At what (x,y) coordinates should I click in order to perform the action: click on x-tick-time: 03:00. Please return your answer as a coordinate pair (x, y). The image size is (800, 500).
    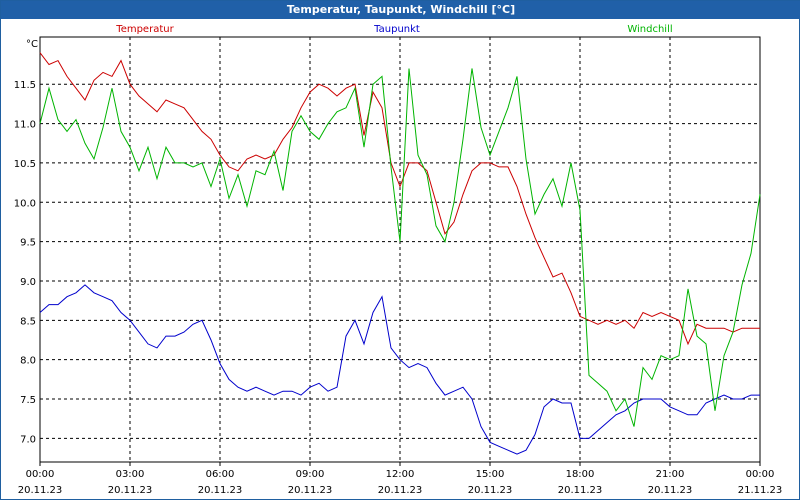
    Looking at the image, I should click on (130, 474).